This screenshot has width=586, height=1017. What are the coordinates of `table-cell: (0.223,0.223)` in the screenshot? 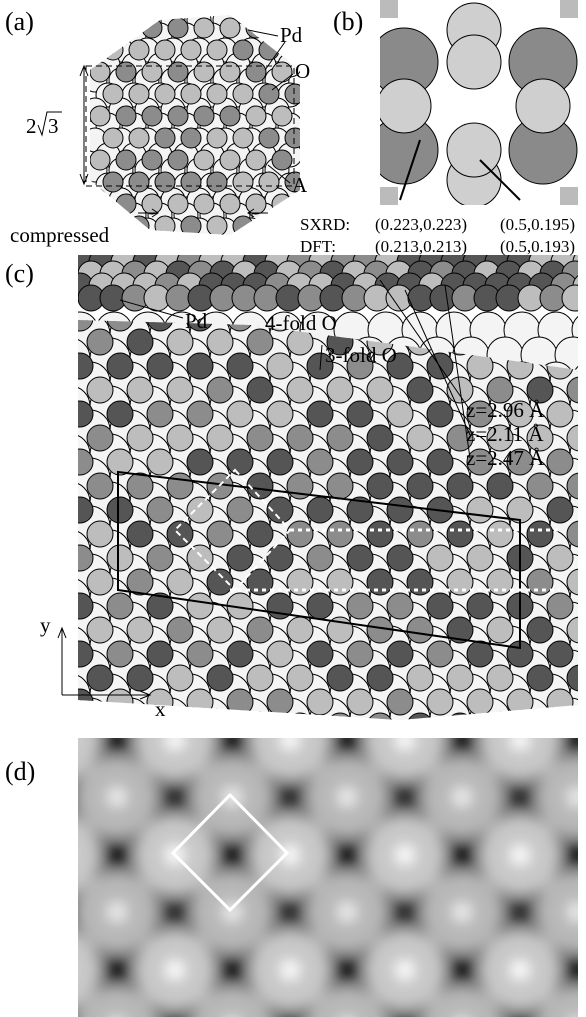 It's located at (421, 224).